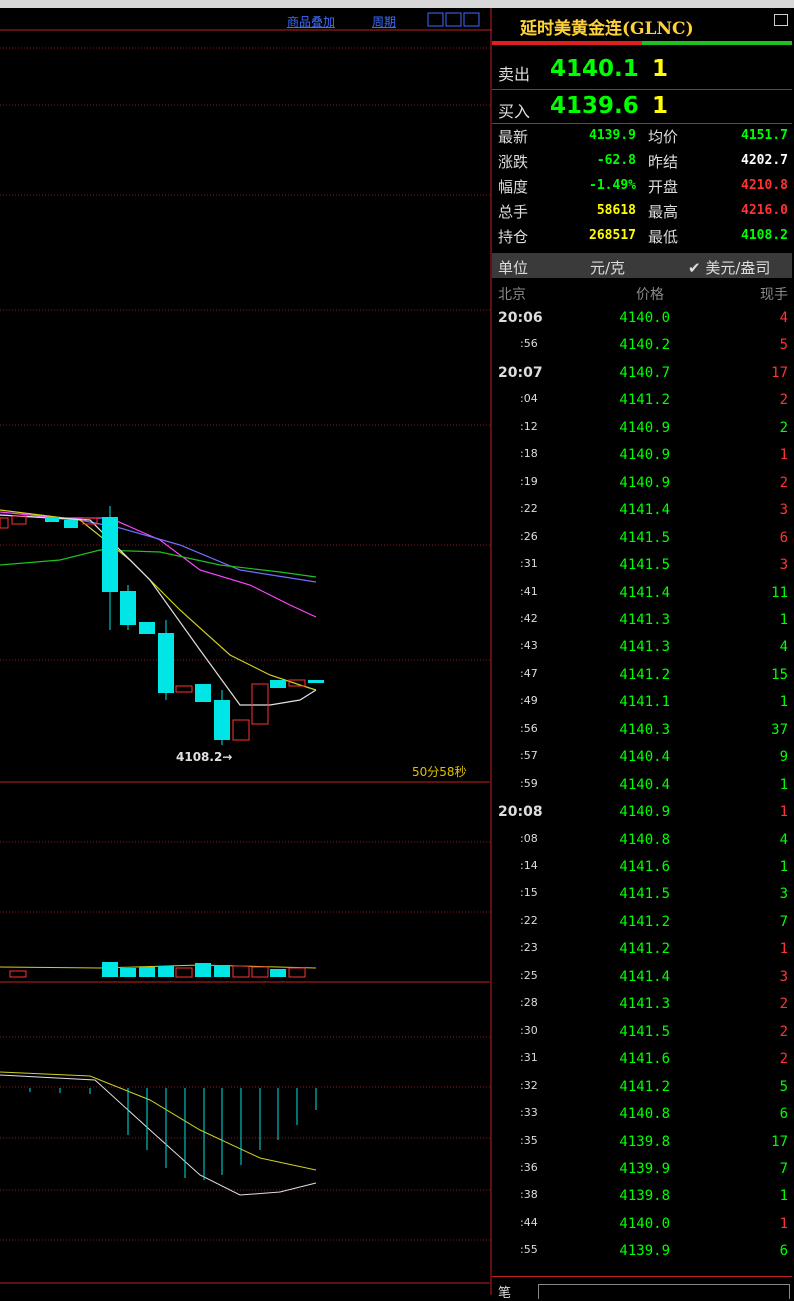 The height and width of the screenshot is (1301, 794). What do you see at coordinates (642, 123) in the screenshot?
I see `divider` at bounding box center [642, 123].